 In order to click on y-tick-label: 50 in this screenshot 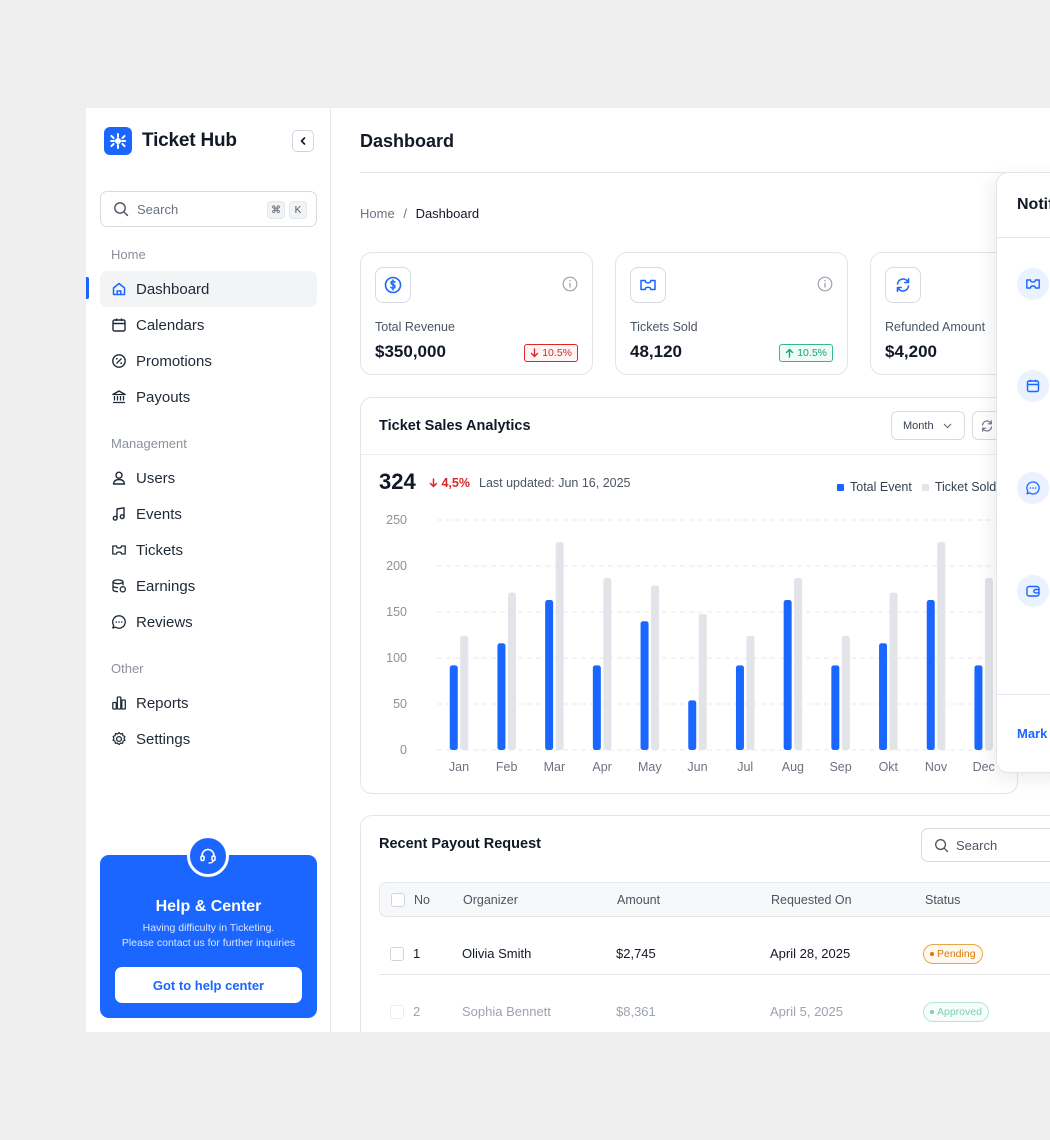, I will do `click(400, 704)`.